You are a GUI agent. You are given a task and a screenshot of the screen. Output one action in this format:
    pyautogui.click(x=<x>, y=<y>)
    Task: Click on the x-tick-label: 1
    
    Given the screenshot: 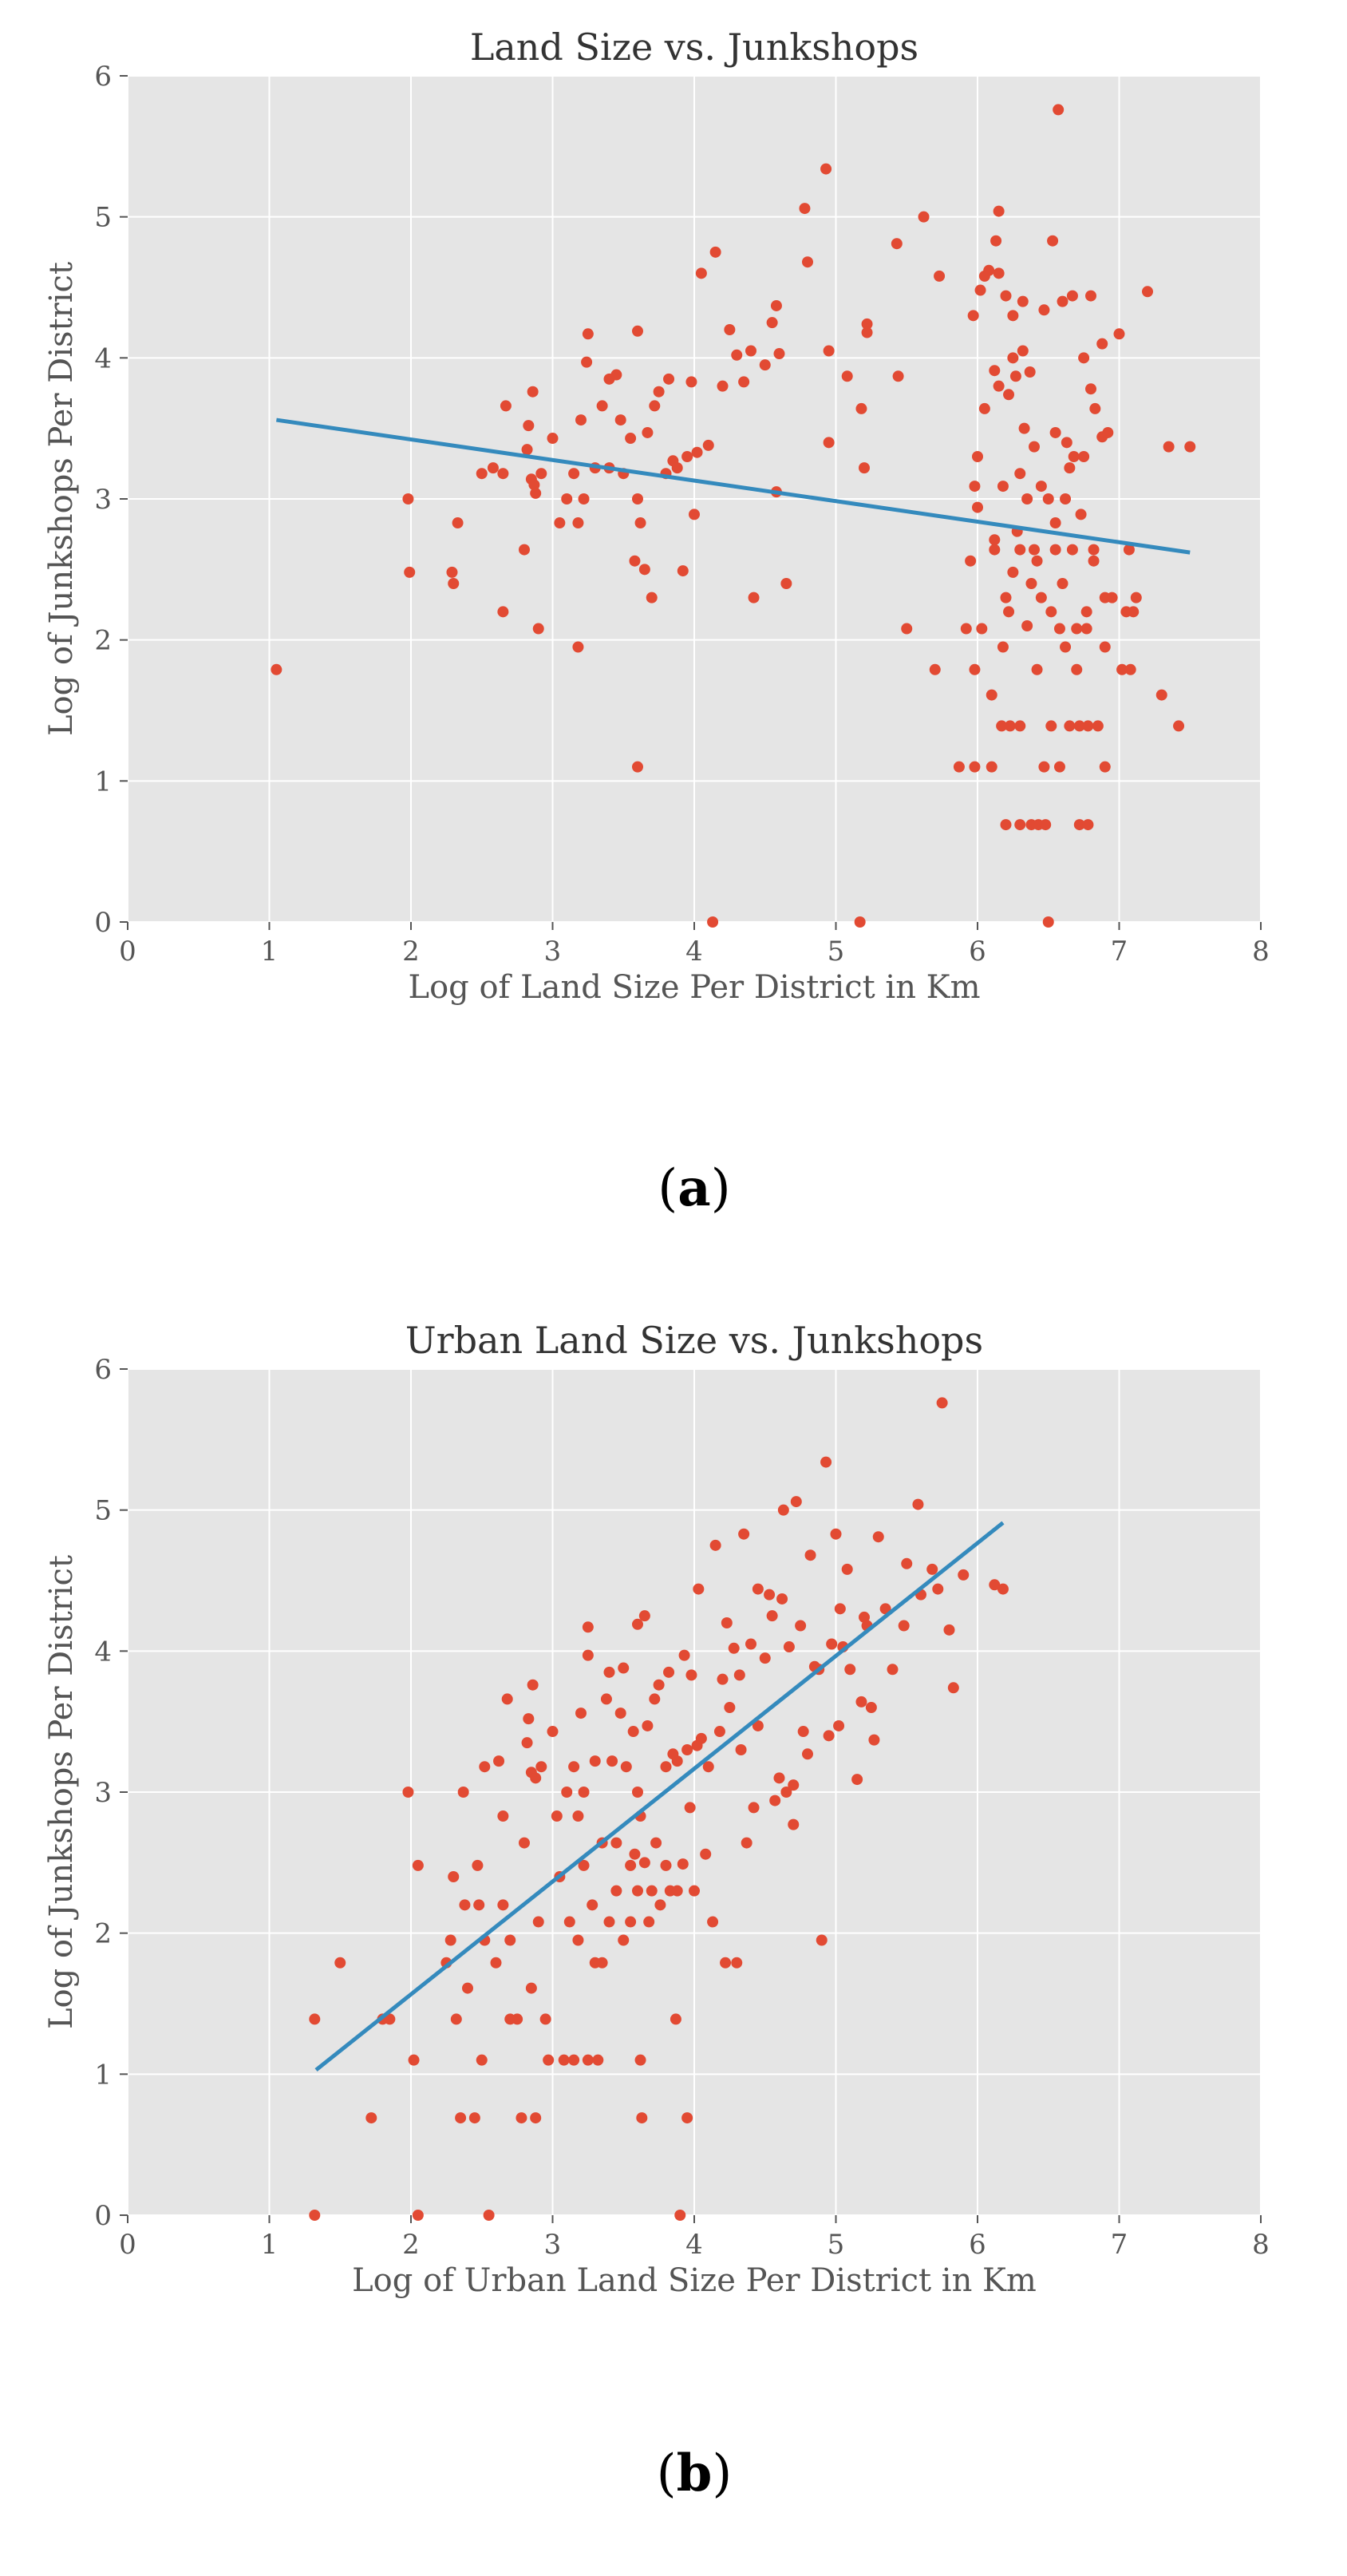 What is the action you would take?
    pyautogui.click(x=269, y=2245)
    